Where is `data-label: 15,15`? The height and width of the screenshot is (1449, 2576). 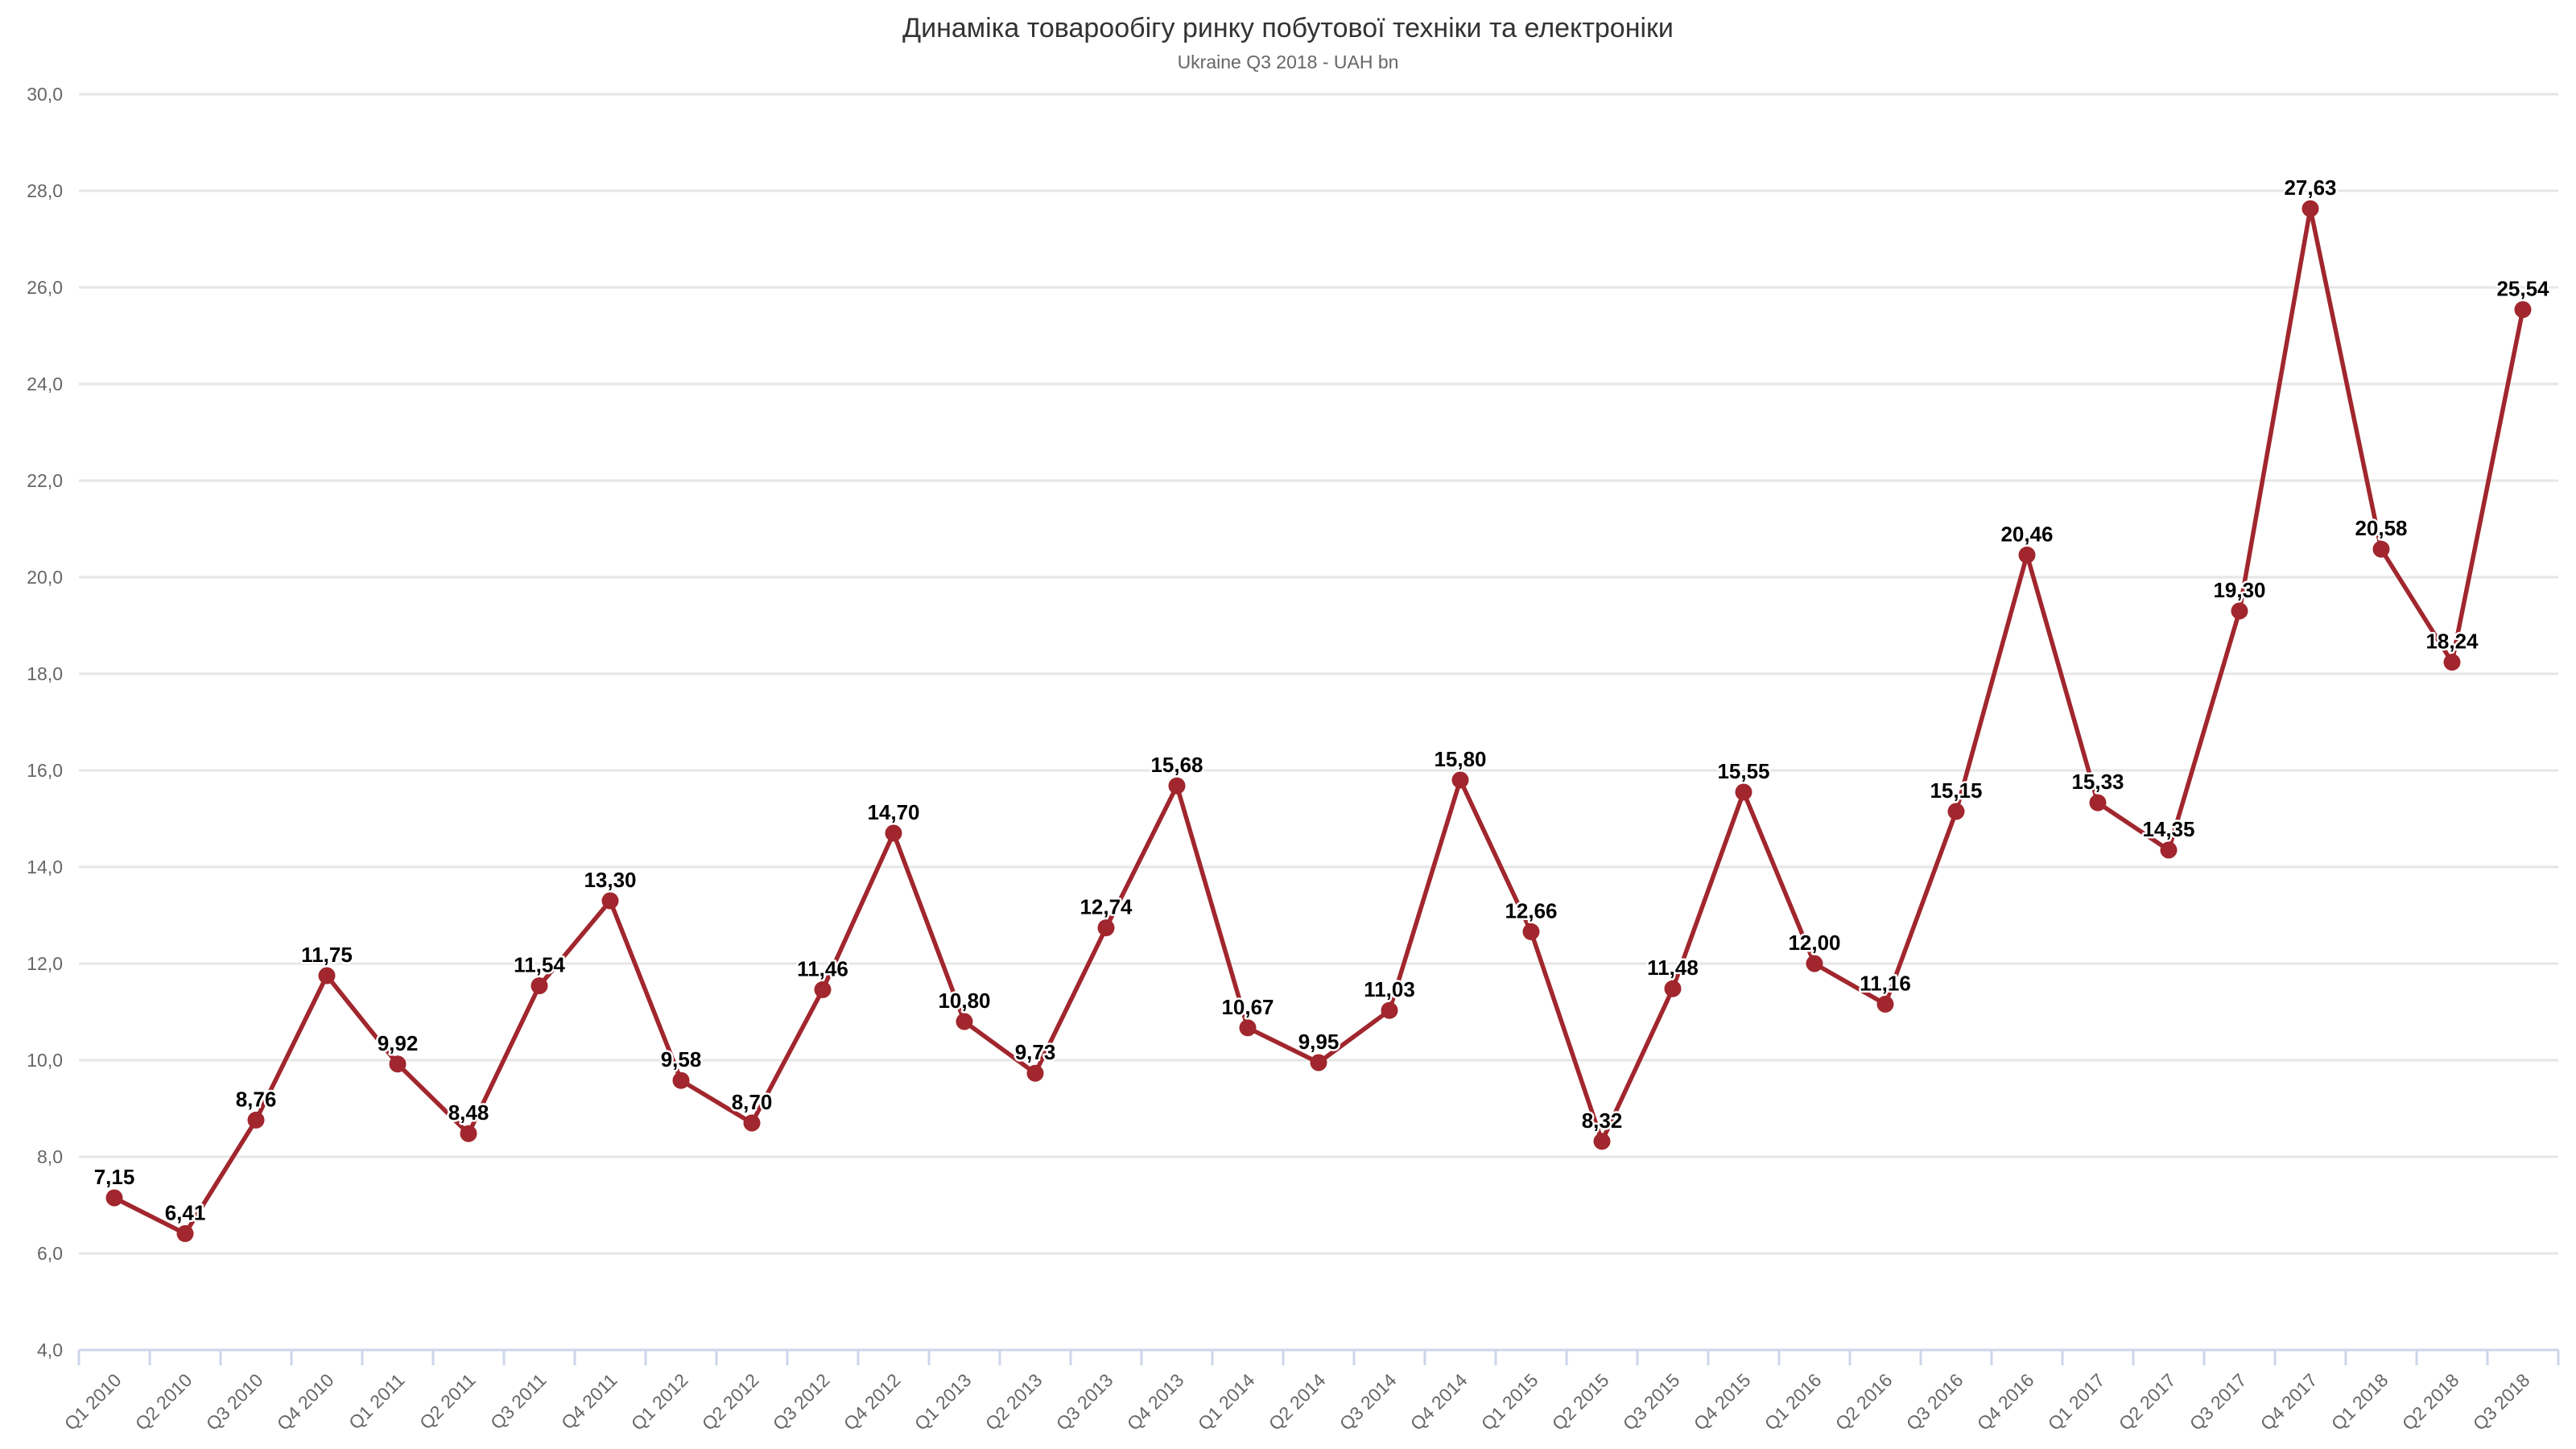 data-label: 15,15 is located at coordinates (1956, 790).